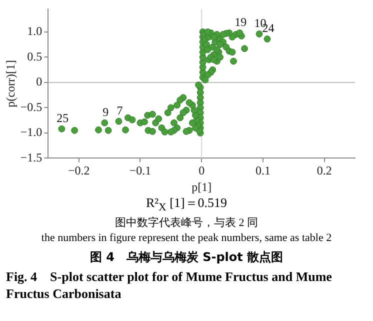 The width and height of the screenshot is (373, 321). I want to click on y-tick-label: 0, so click(39, 81).